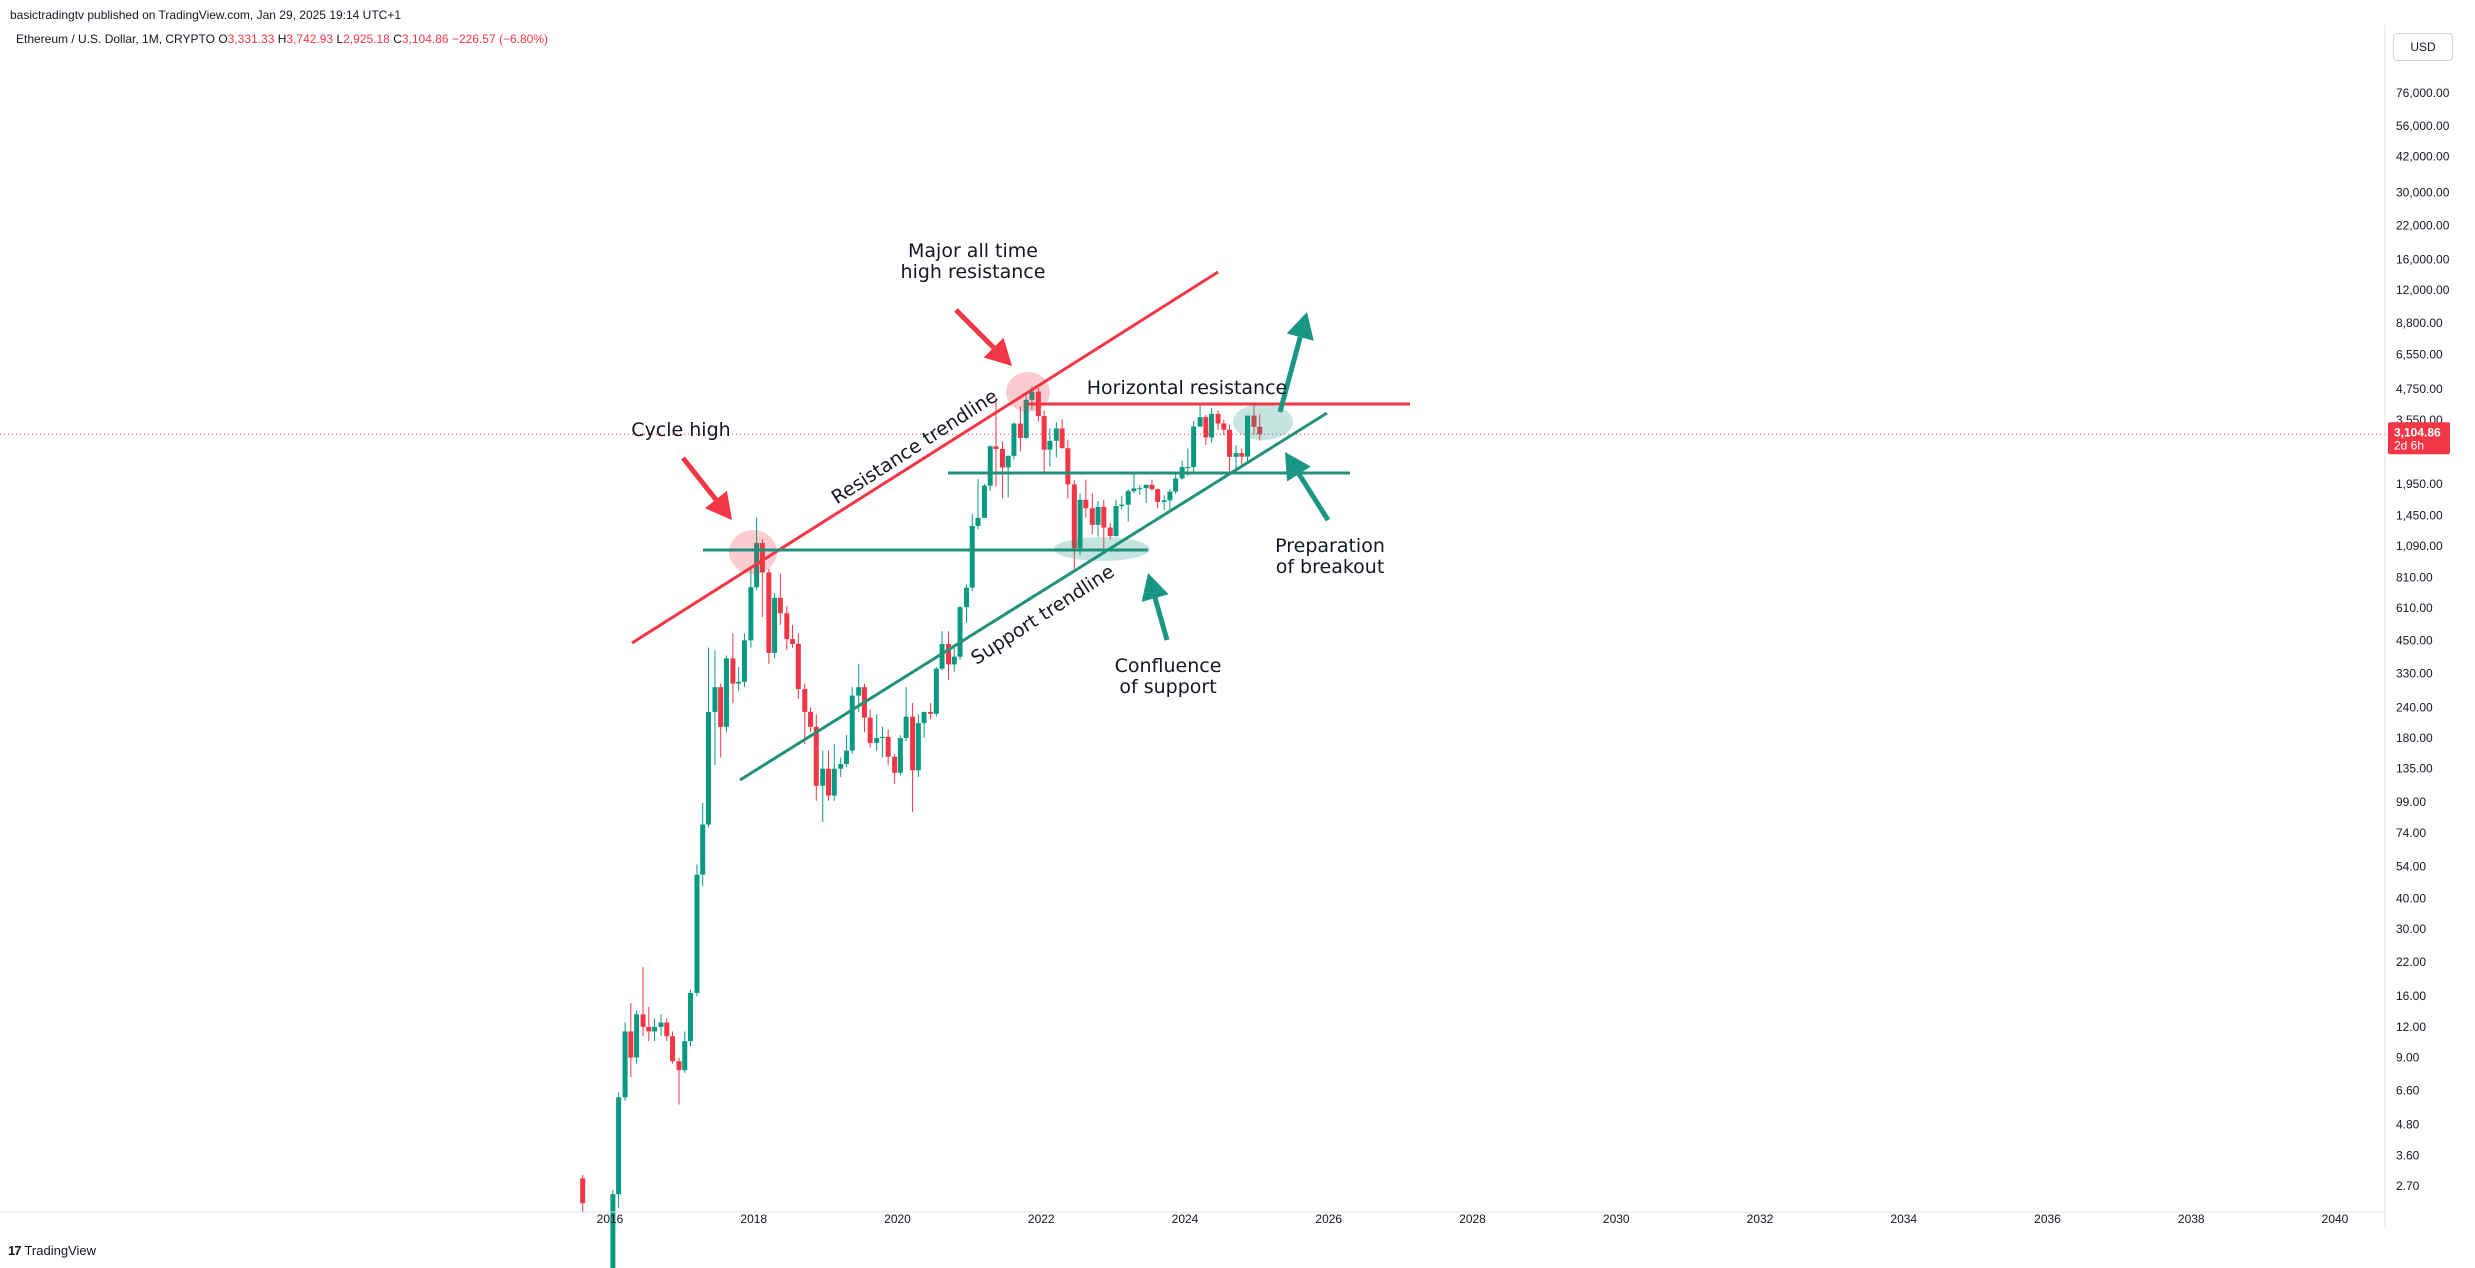 The width and height of the screenshot is (2475, 1268). What do you see at coordinates (2335, 1219) in the screenshot?
I see `time-tick-label: 2040` at bounding box center [2335, 1219].